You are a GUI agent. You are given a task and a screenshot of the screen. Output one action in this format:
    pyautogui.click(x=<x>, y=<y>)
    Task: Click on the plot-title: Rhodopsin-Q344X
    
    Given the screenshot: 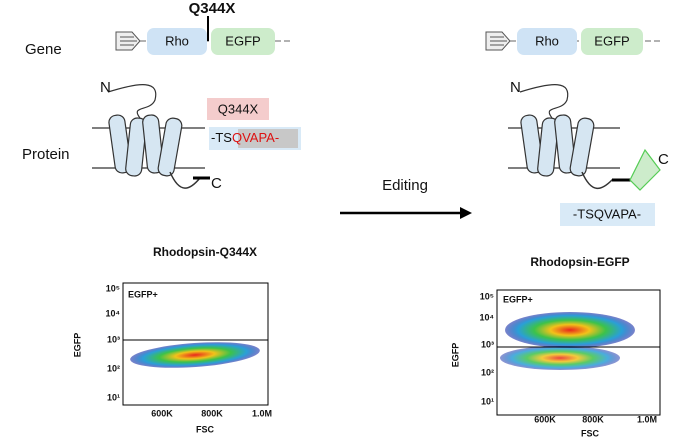 What is the action you would take?
    pyautogui.click(x=205, y=252)
    